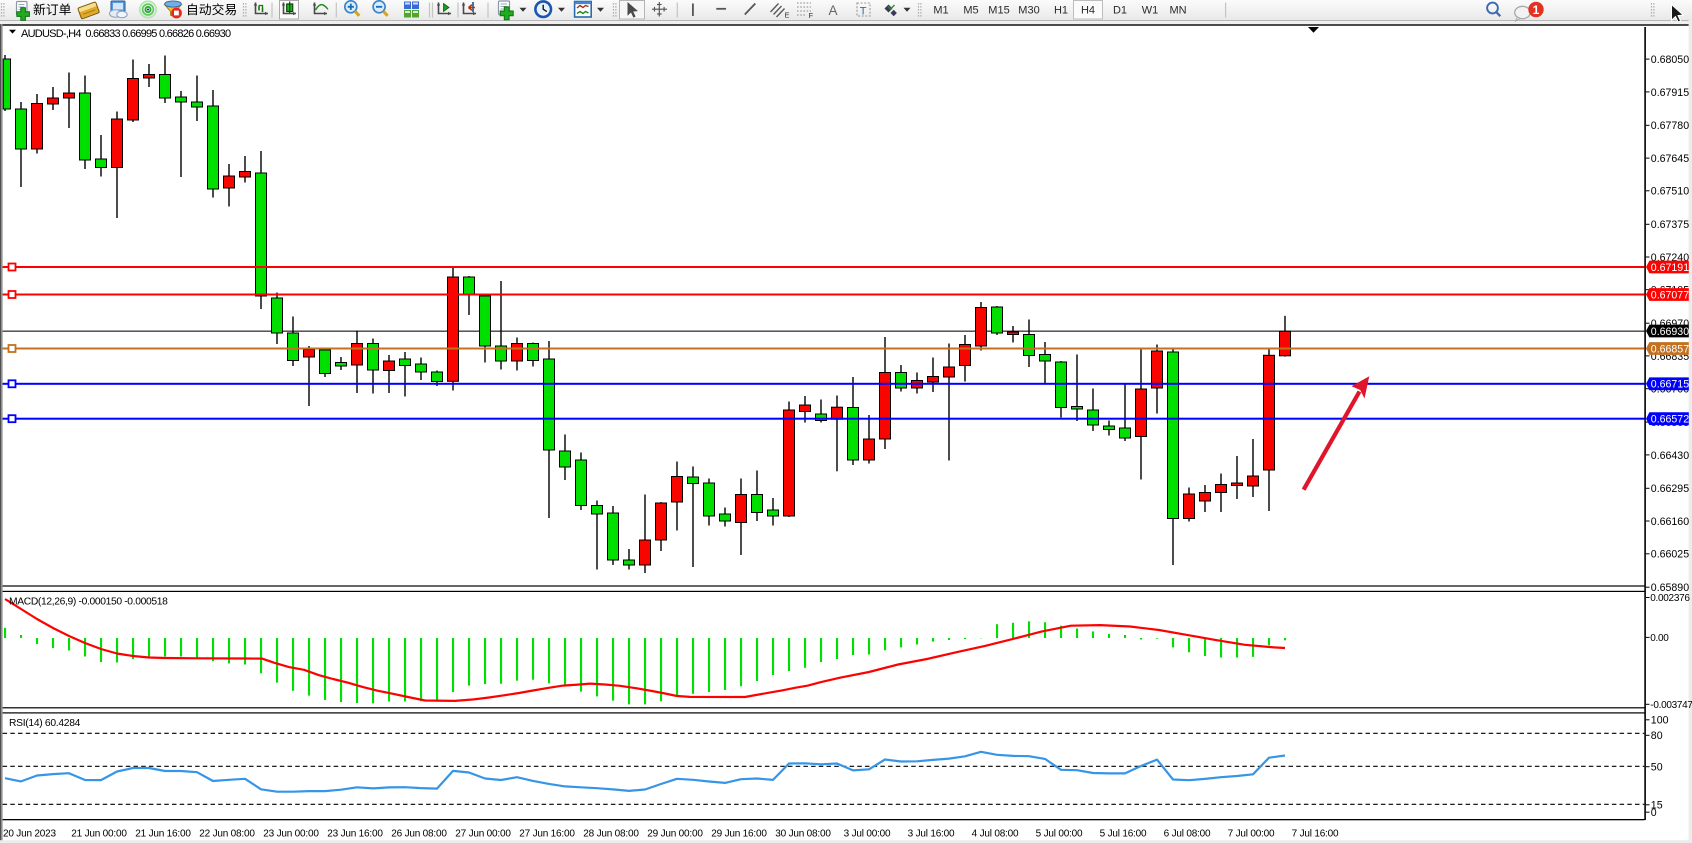 The width and height of the screenshot is (1692, 843). What do you see at coordinates (1251, 834) in the screenshot?
I see `svg-text: 7 Jul 00:00` at bounding box center [1251, 834].